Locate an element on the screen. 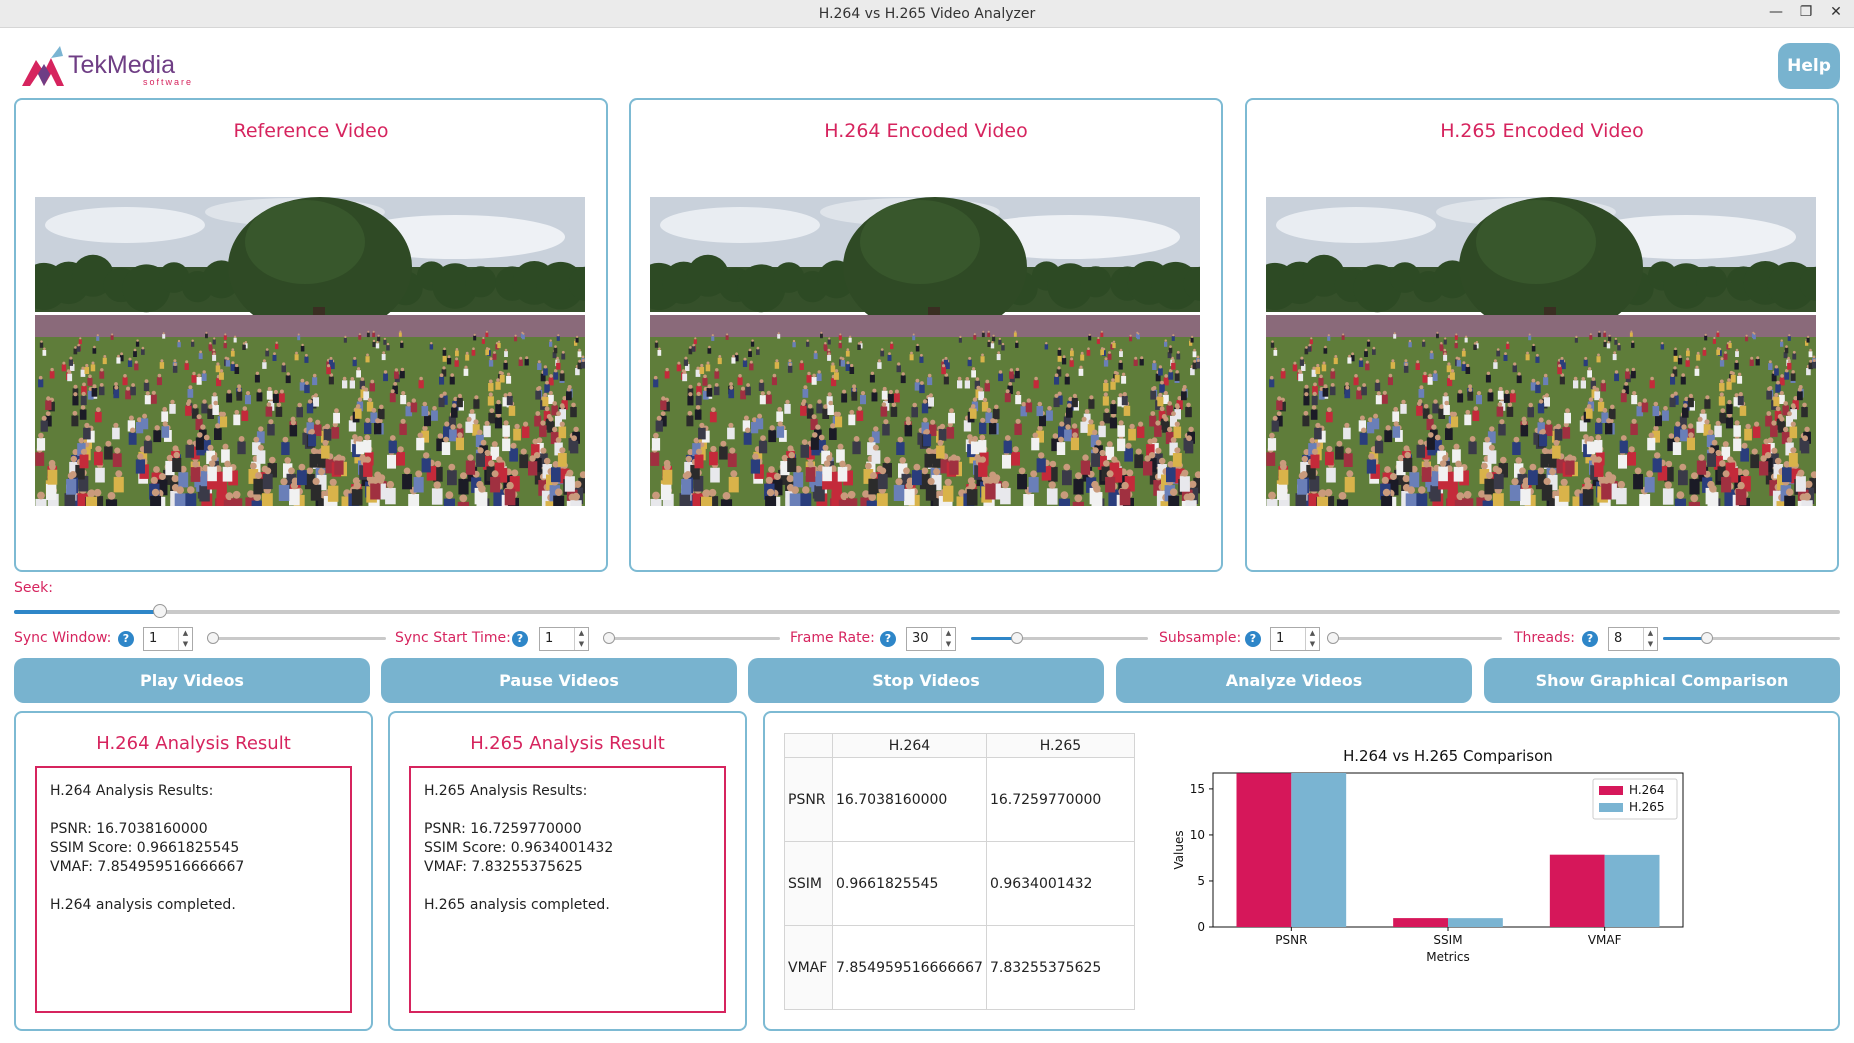  frame-rate-slider-handle is located at coordinates (1017, 638).